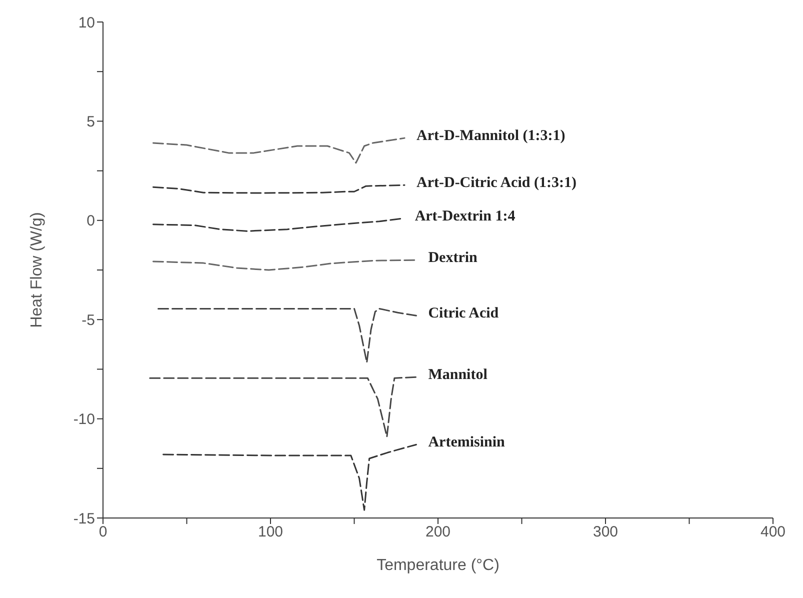 This screenshot has height=598, width=803. Describe the element at coordinates (605, 532) in the screenshot. I see `x-tick-label: 300` at that location.